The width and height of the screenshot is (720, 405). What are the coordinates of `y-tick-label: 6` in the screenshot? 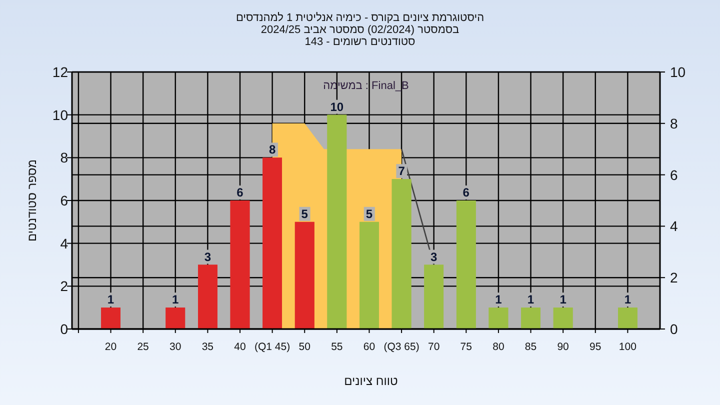 It's located at (64, 200).